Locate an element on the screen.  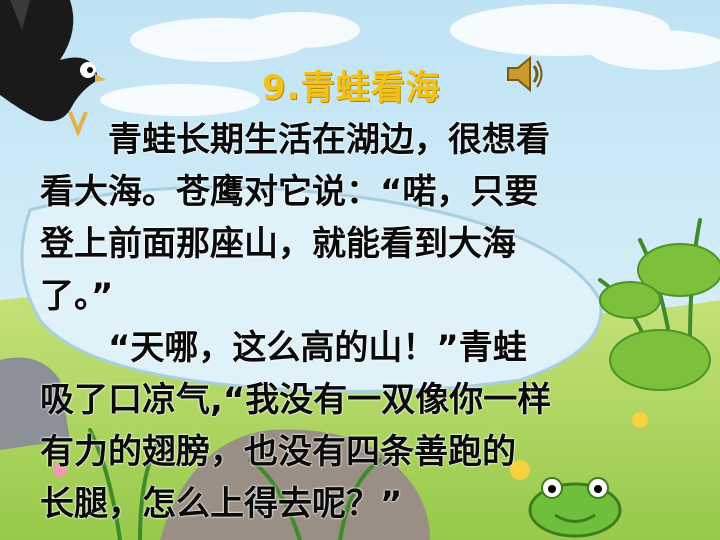
flowers is located at coordinates (350, 446).